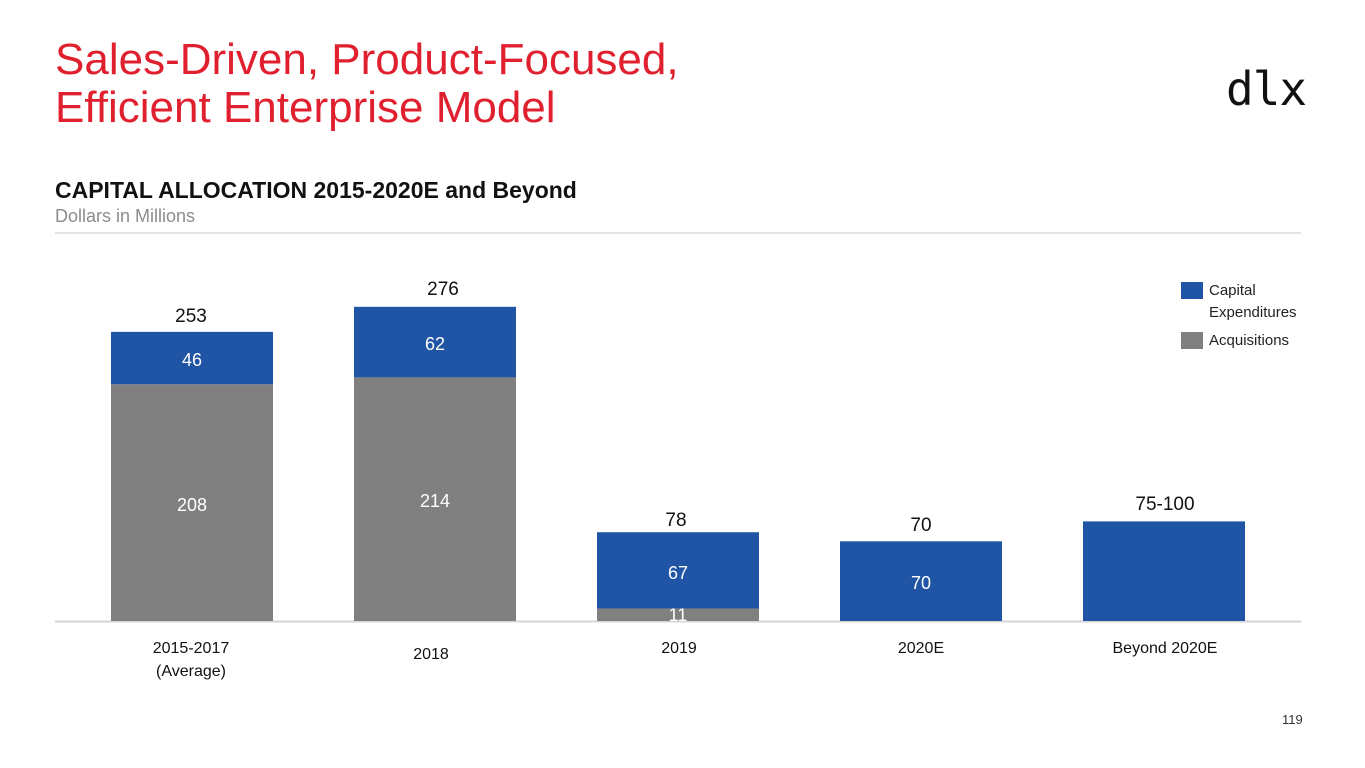  I want to click on data-label-capex-2: 67, so click(678, 573).